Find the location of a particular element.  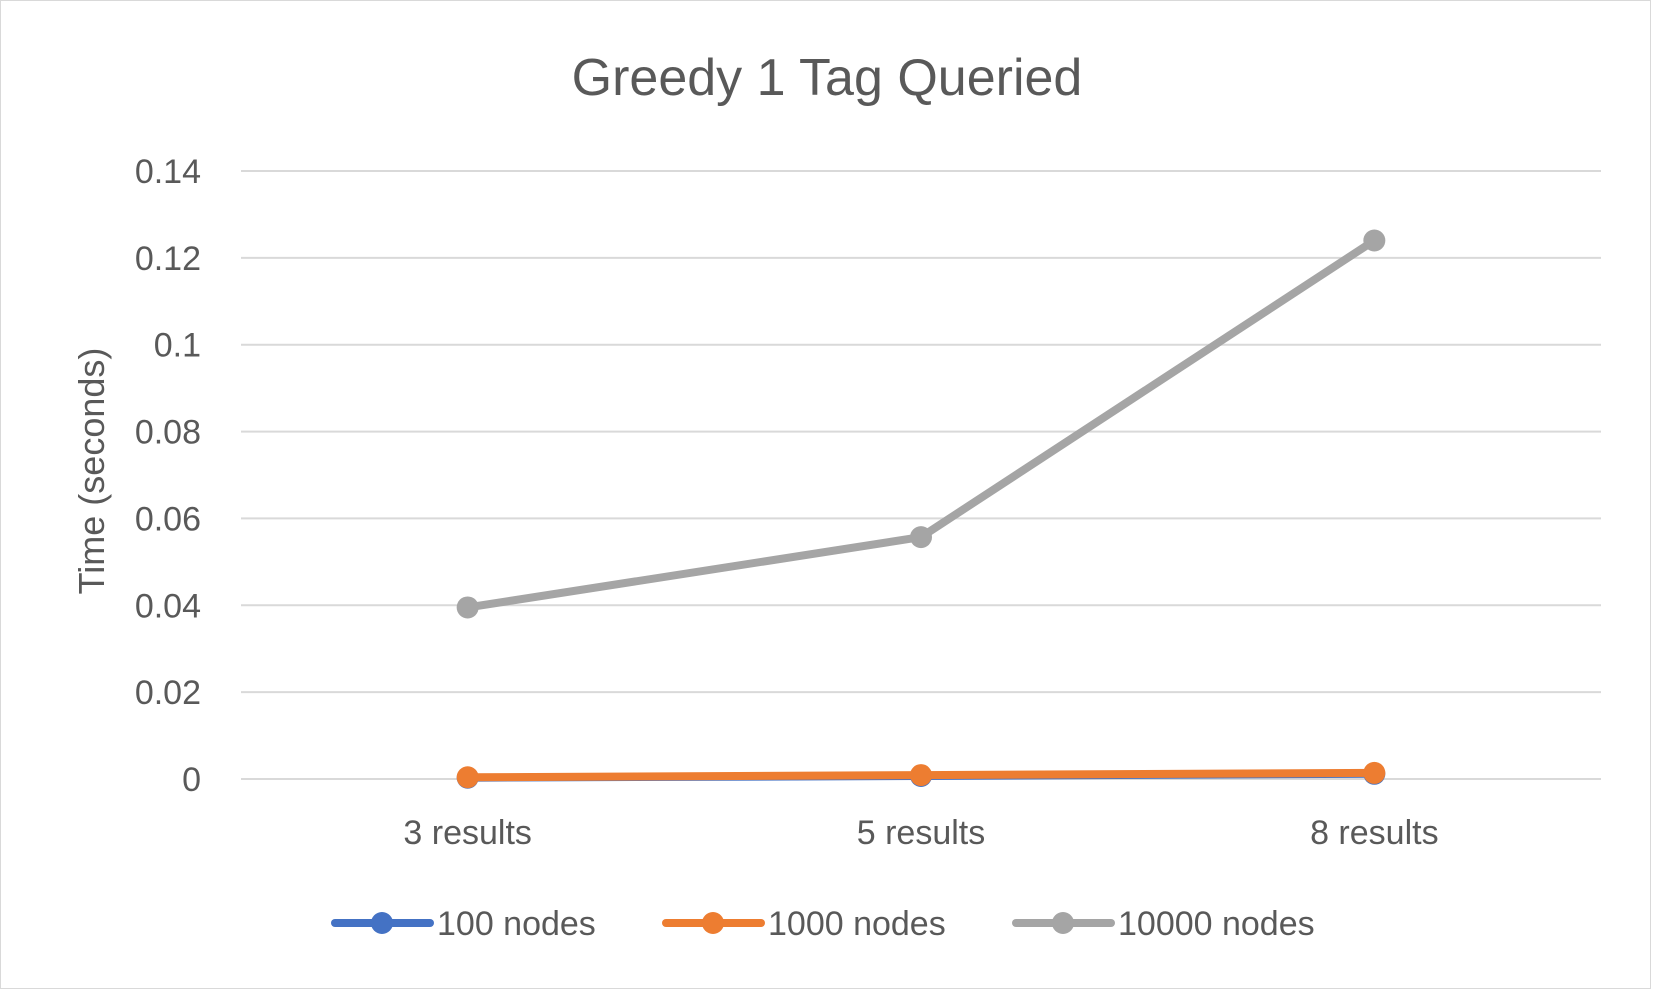

x-tick-label: 3 results is located at coordinates (467, 833).